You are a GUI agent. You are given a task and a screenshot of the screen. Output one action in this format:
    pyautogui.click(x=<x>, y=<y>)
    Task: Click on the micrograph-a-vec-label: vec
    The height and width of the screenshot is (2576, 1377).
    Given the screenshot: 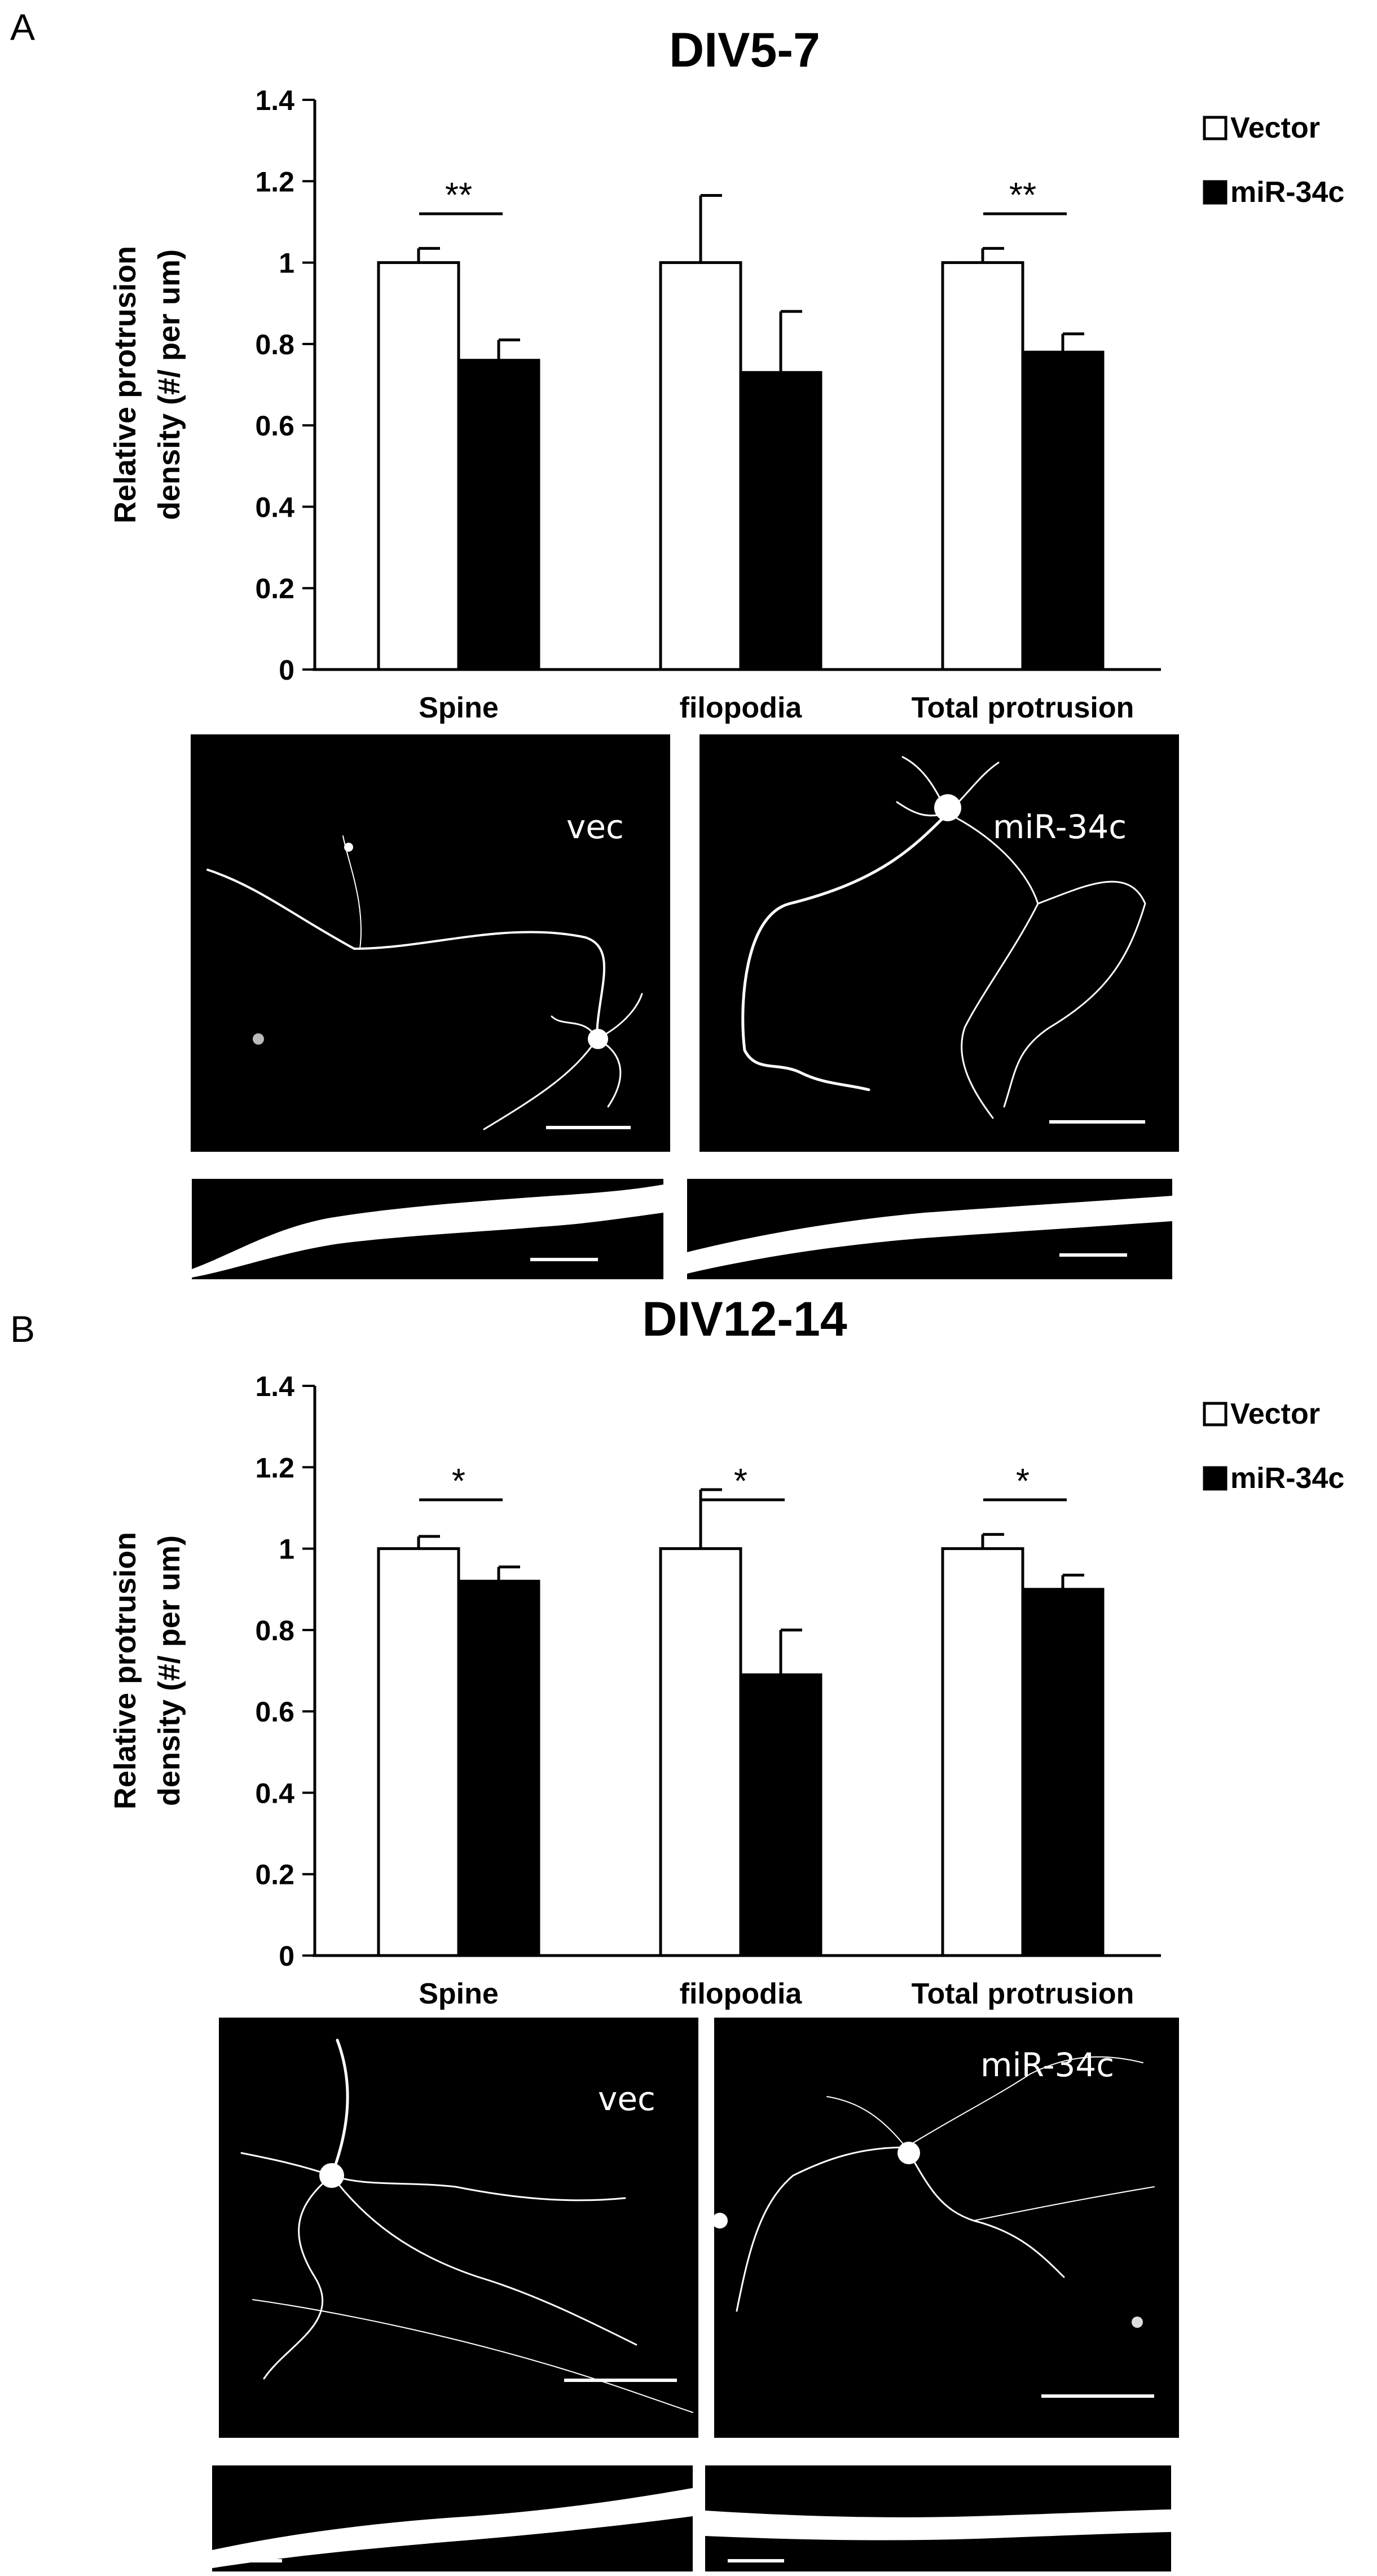 What is the action you would take?
    pyautogui.click(x=595, y=827)
    